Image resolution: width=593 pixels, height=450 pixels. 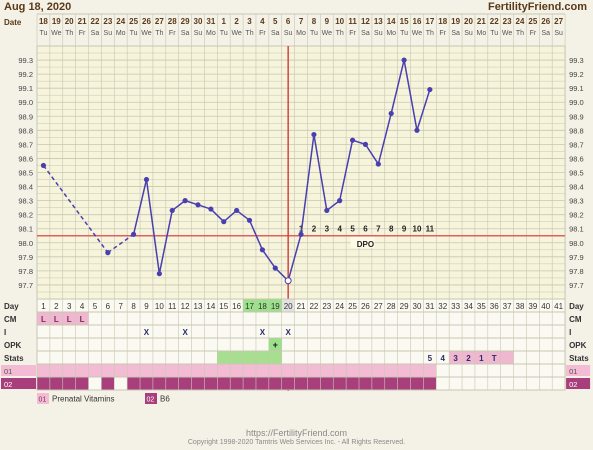 What do you see at coordinates (430, 358) in the screenshot?
I see `stats-label: 5` at bounding box center [430, 358].